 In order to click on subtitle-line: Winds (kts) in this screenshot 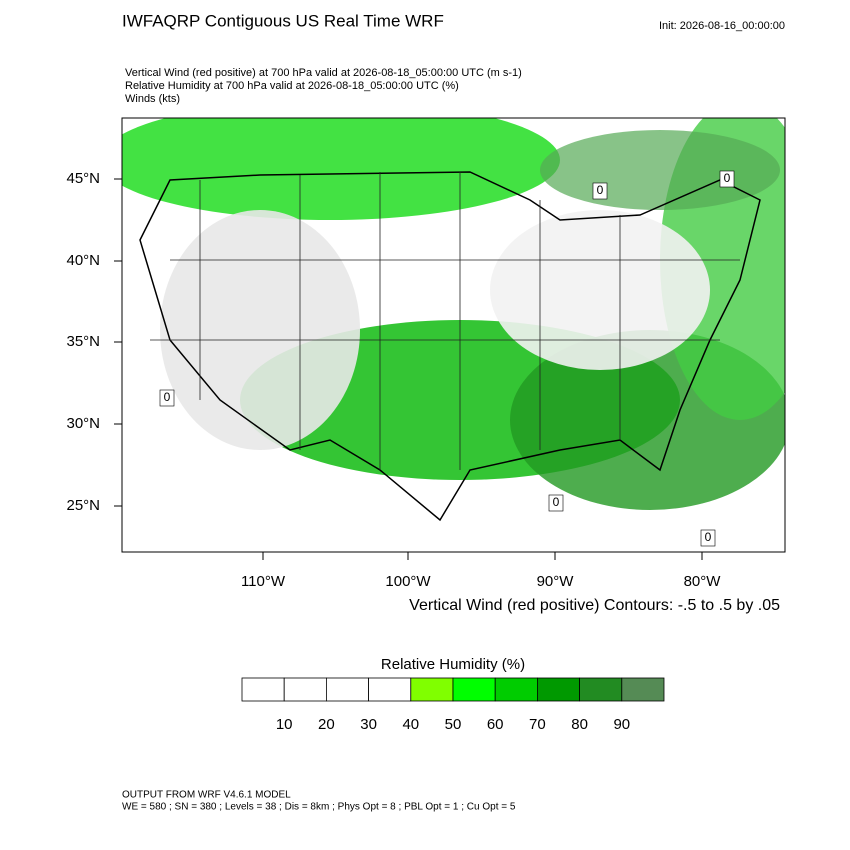, I will do `click(152, 99)`.